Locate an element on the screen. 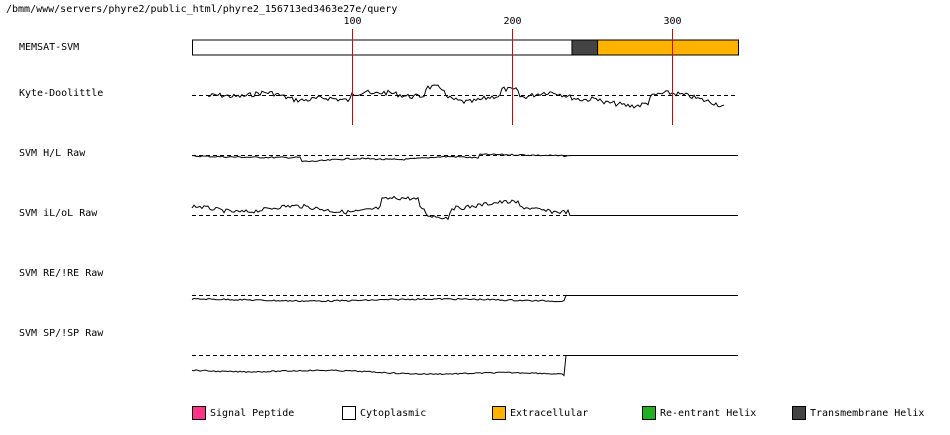 The image size is (950, 435). legend-label: Signal Peptide is located at coordinates (252, 413).